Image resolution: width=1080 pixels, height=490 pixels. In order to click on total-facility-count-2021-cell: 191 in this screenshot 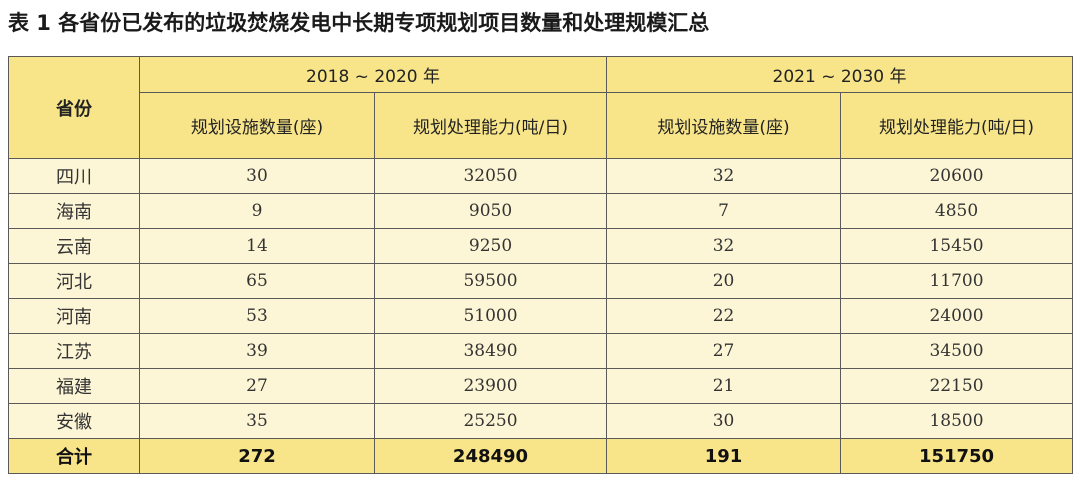, I will do `click(724, 456)`.